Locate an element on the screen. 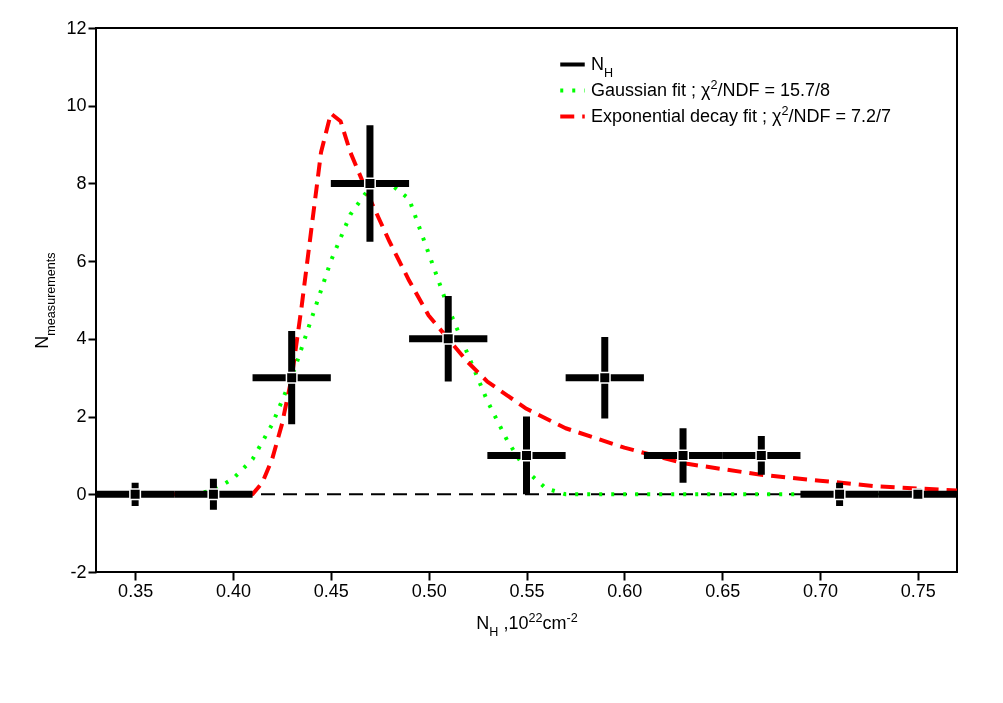  x-tick-label: 0.50 is located at coordinates (429, 590).